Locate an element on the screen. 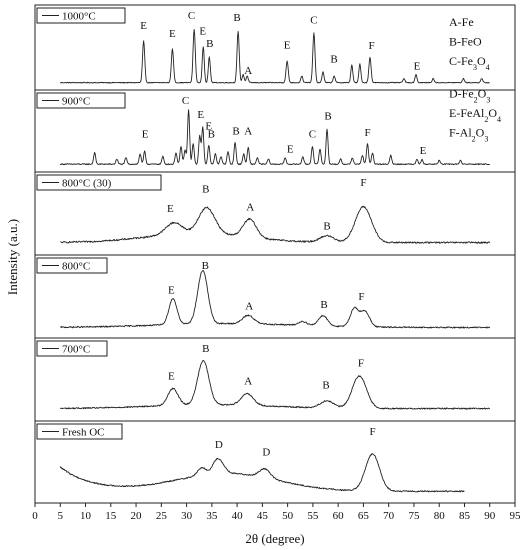  legend-label: 800°C is located at coordinates (76, 267).